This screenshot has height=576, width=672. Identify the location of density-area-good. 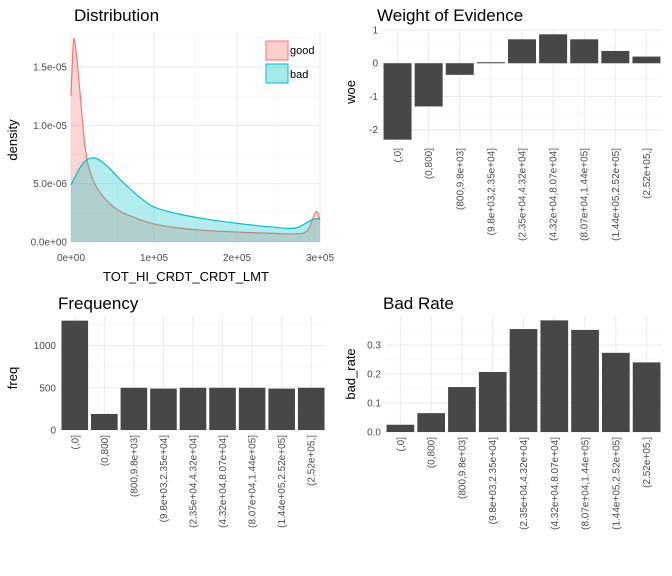
(195, 140).